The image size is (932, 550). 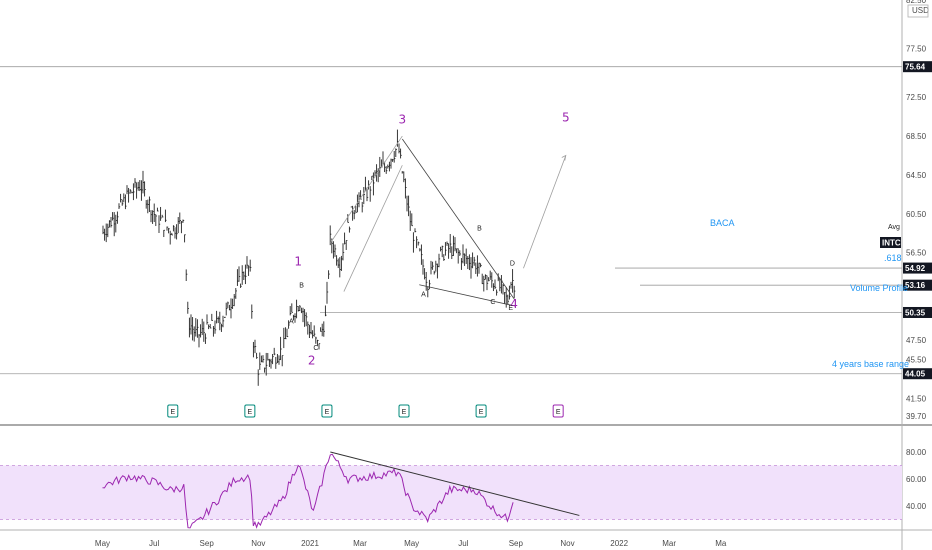 I want to click on price-tick-label: 64.50, so click(x=916, y=175).